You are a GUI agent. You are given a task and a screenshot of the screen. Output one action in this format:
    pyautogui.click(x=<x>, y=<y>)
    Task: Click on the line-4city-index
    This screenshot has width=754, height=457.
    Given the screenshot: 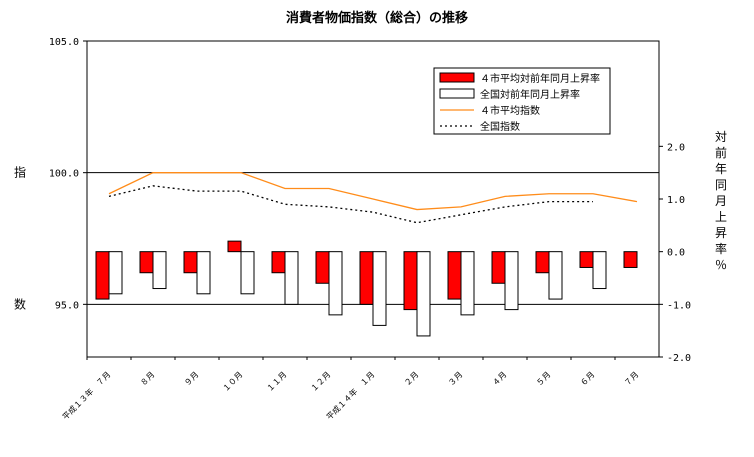 What is the action you would take?
    pyautogui.click(x=373, y=191)
    